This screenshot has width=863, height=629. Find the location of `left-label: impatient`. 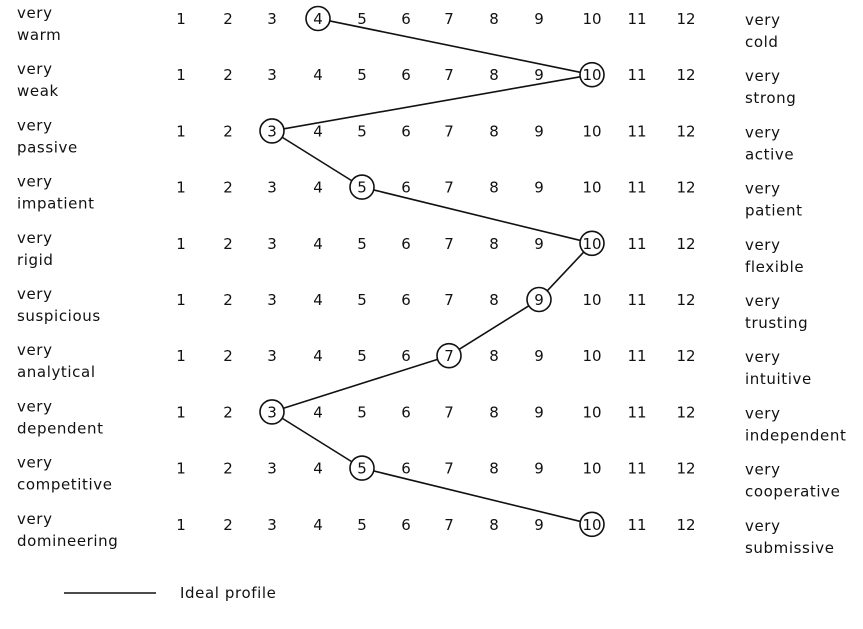

left-label: impatient is located at coordinates (56, 204).